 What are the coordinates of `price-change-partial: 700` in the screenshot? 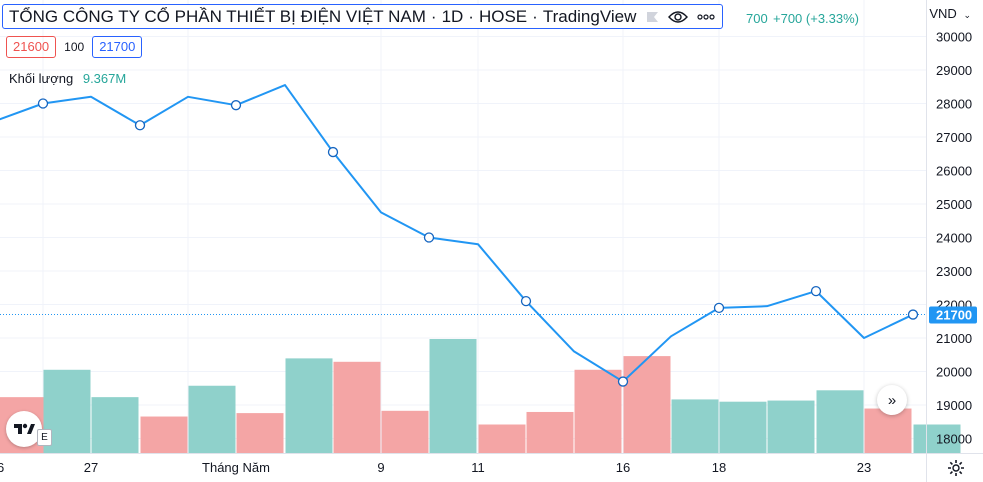 It's located at (757, 18).